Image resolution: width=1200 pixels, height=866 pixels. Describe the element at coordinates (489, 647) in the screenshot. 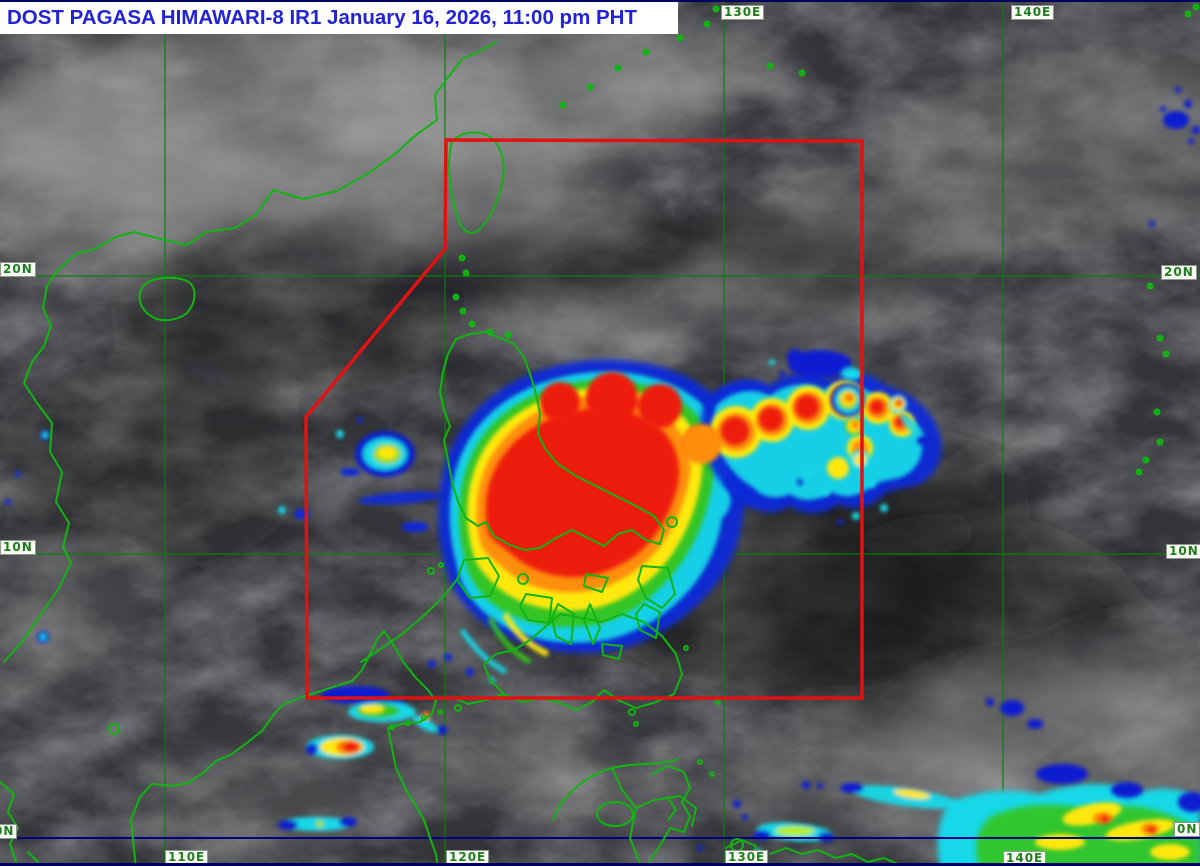

I see `south-fringe` at that location.